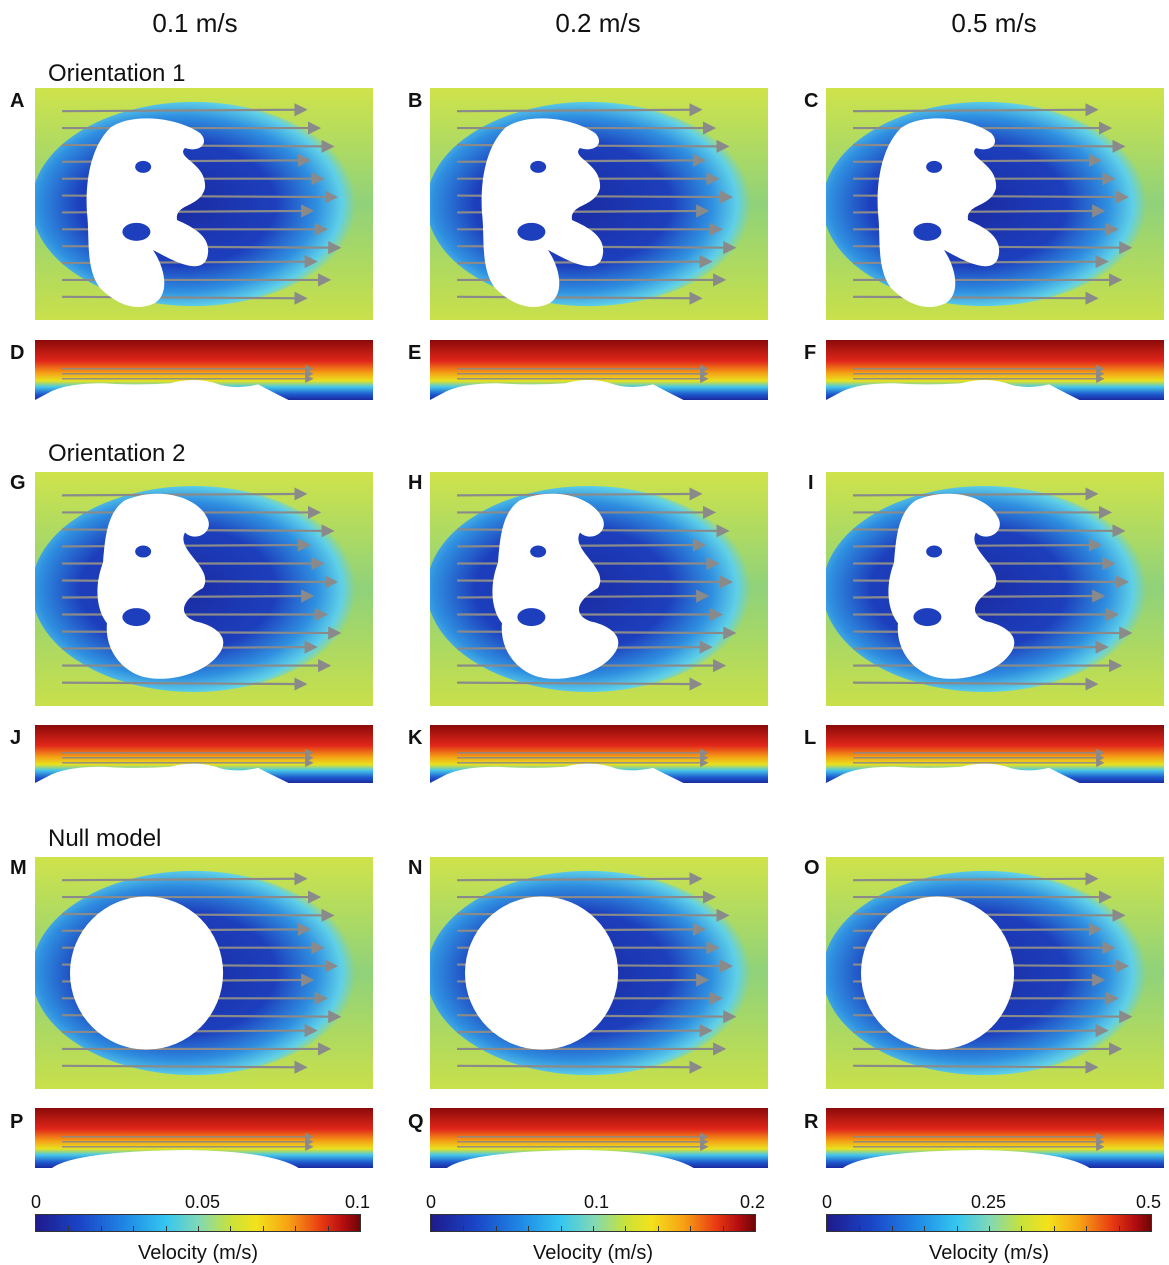 The image size is (1169, 1265). What do you see at coordinates (995, 204) in the screenshot?
I see `flow-panel-c` at bounding box center [995, 204].